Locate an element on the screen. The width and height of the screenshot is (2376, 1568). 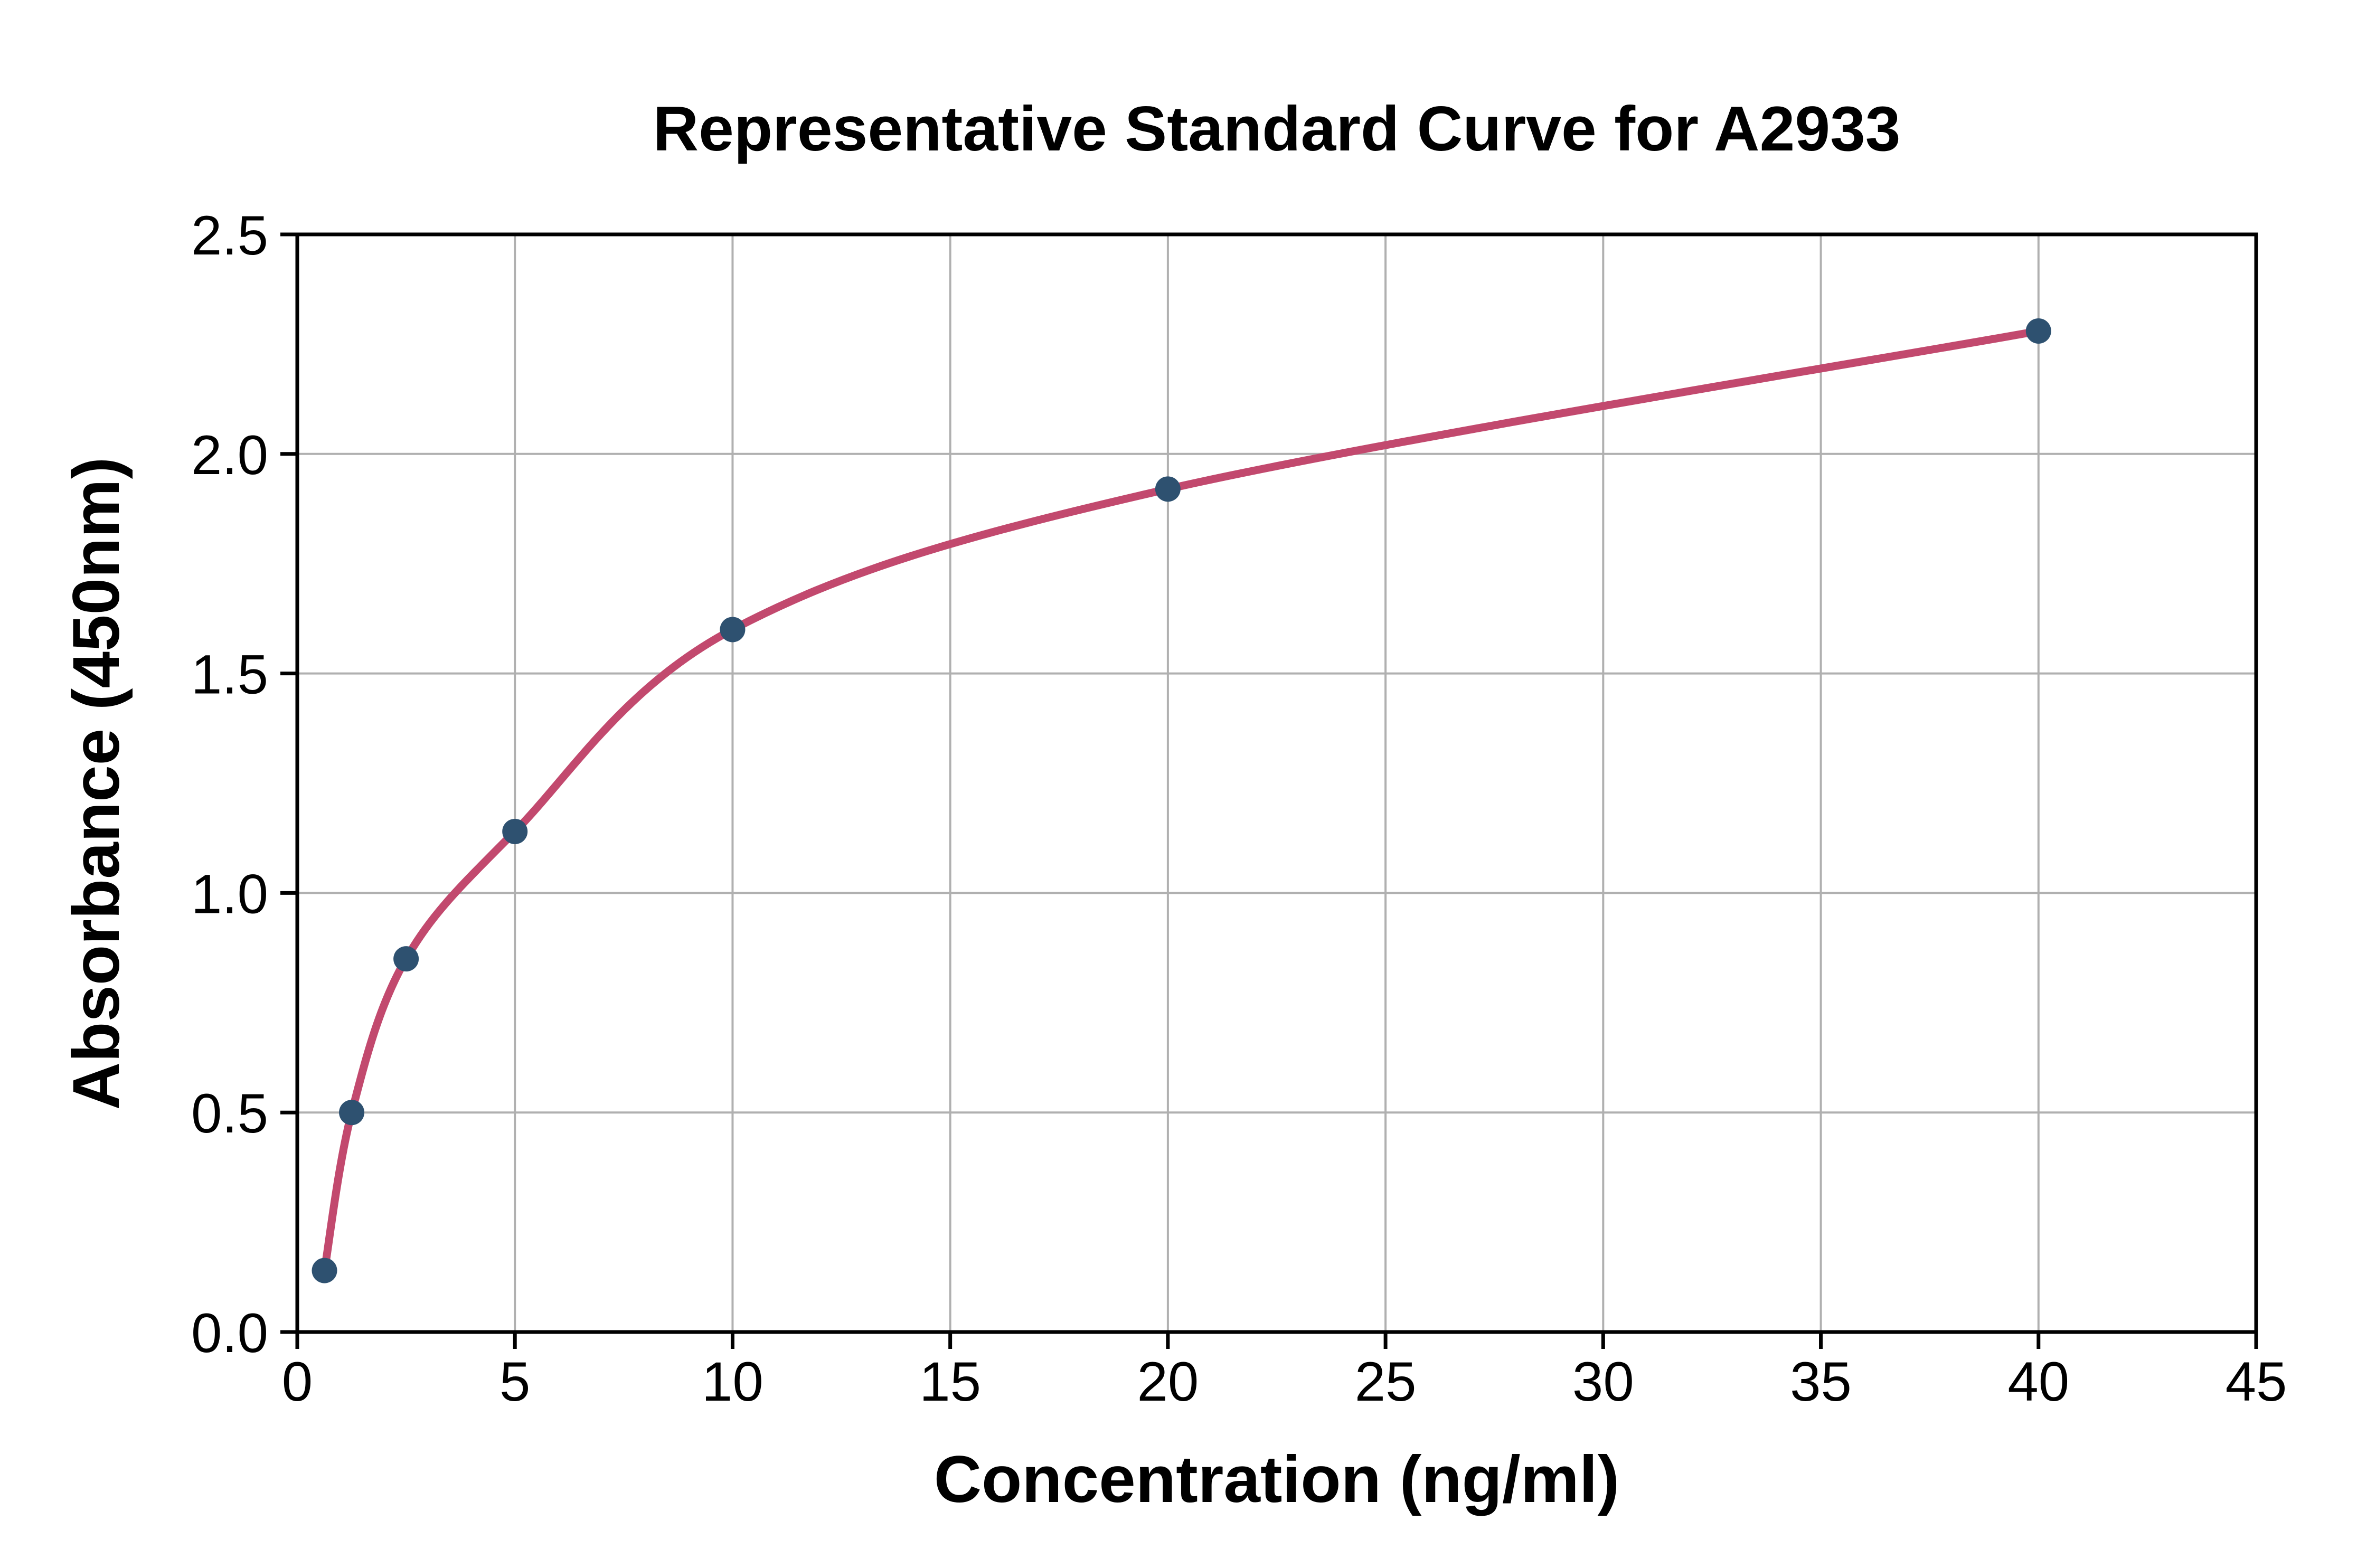
y-tick-label: 1.5 is located at coordinates (230, 675).